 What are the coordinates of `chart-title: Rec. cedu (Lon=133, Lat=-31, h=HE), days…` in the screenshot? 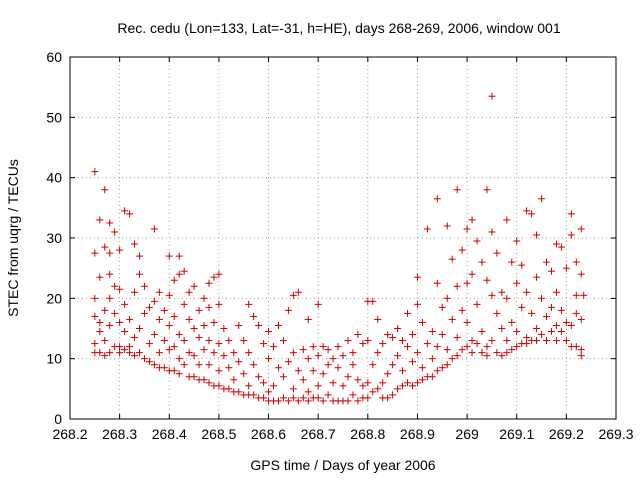 It's located at (338, 28).